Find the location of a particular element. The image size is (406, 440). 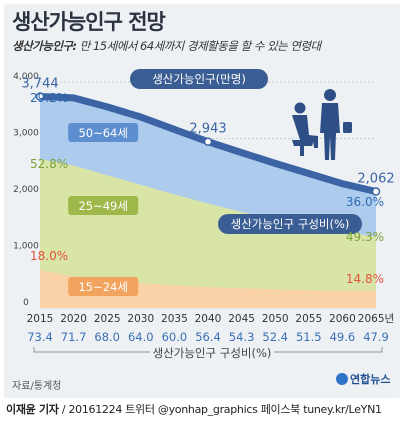

chart-subtitle: 생산가능인구: 만 15세에서 64세까지 경제활동을 할 수 있는 연령대 is located at coordinates (166, 46).